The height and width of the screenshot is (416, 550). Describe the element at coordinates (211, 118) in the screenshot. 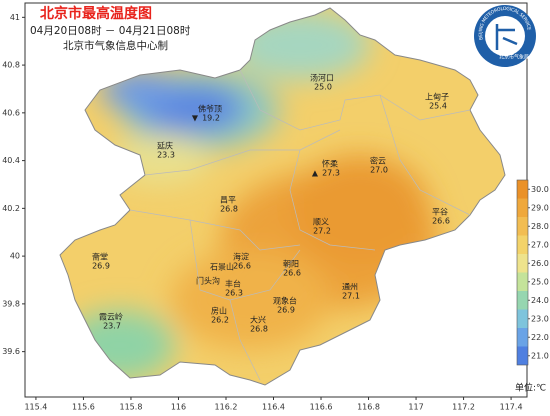

I see `station-value: 19.2` at that location.